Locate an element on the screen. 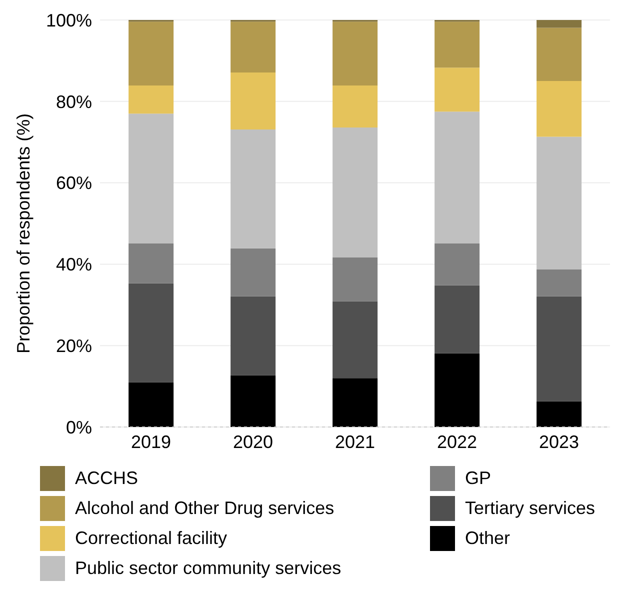 Image resolution: width=618 pixels, height=605 pixels. x-tick-label: 2019 is located at coordinates (151, 442).